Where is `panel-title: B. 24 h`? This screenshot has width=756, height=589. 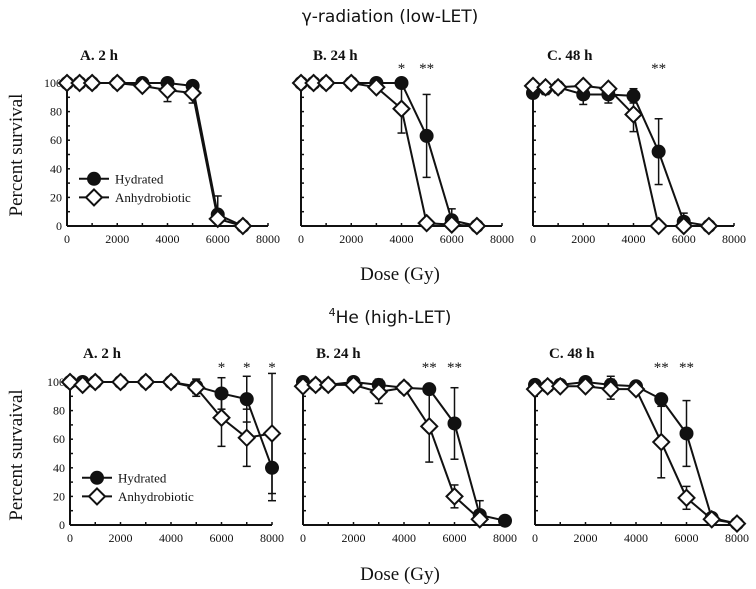
panel-title: B. 24 h is located at coordinates (335, 56).